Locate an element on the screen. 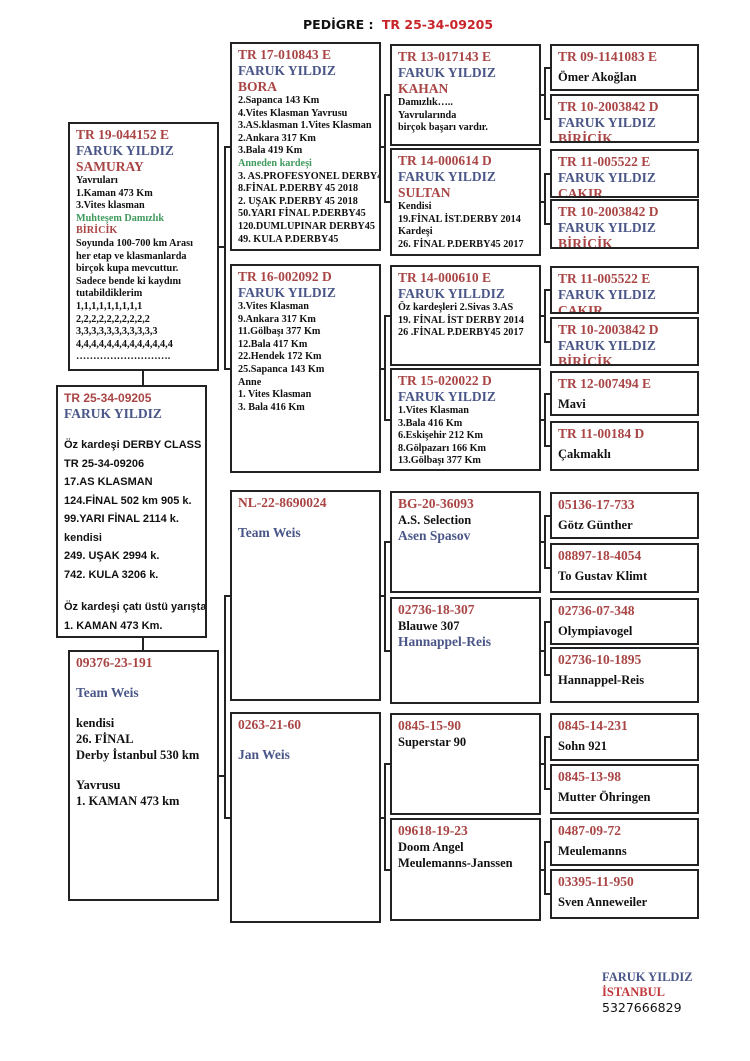 The image size is (750, 1061). pedigree-line: 26 .FİNAL P.DERBY45 2017 is located at coordinates (461, 333).